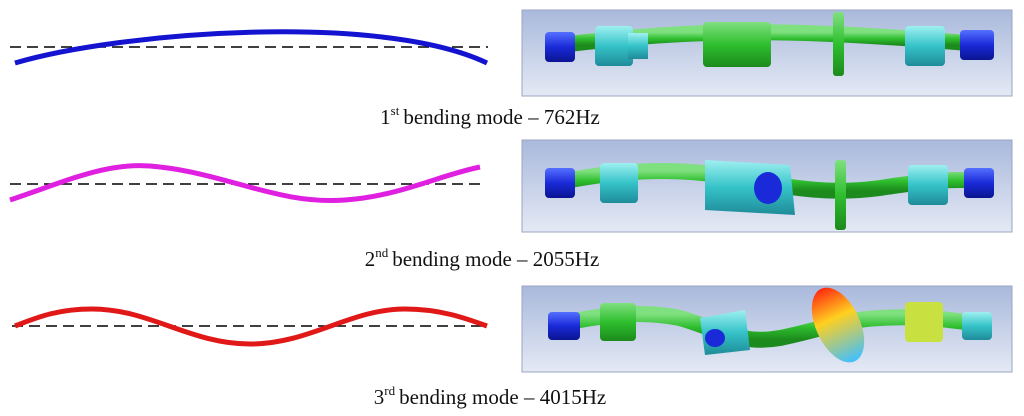 This screenshot has height=416, width=1024. What do you see at coordinates (482, 258) in the screenshot?
I see `mode-caption: 2nd bending mode – 2055Hz` at bounding box center [482, 258].